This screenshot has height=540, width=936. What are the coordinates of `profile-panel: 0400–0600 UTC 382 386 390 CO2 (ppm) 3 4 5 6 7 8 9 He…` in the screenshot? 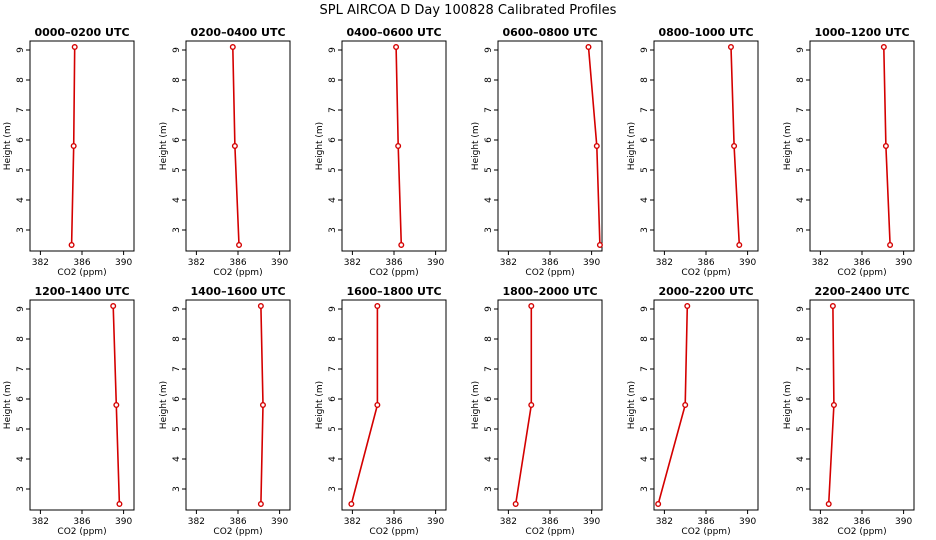 It's located at (381, 152).